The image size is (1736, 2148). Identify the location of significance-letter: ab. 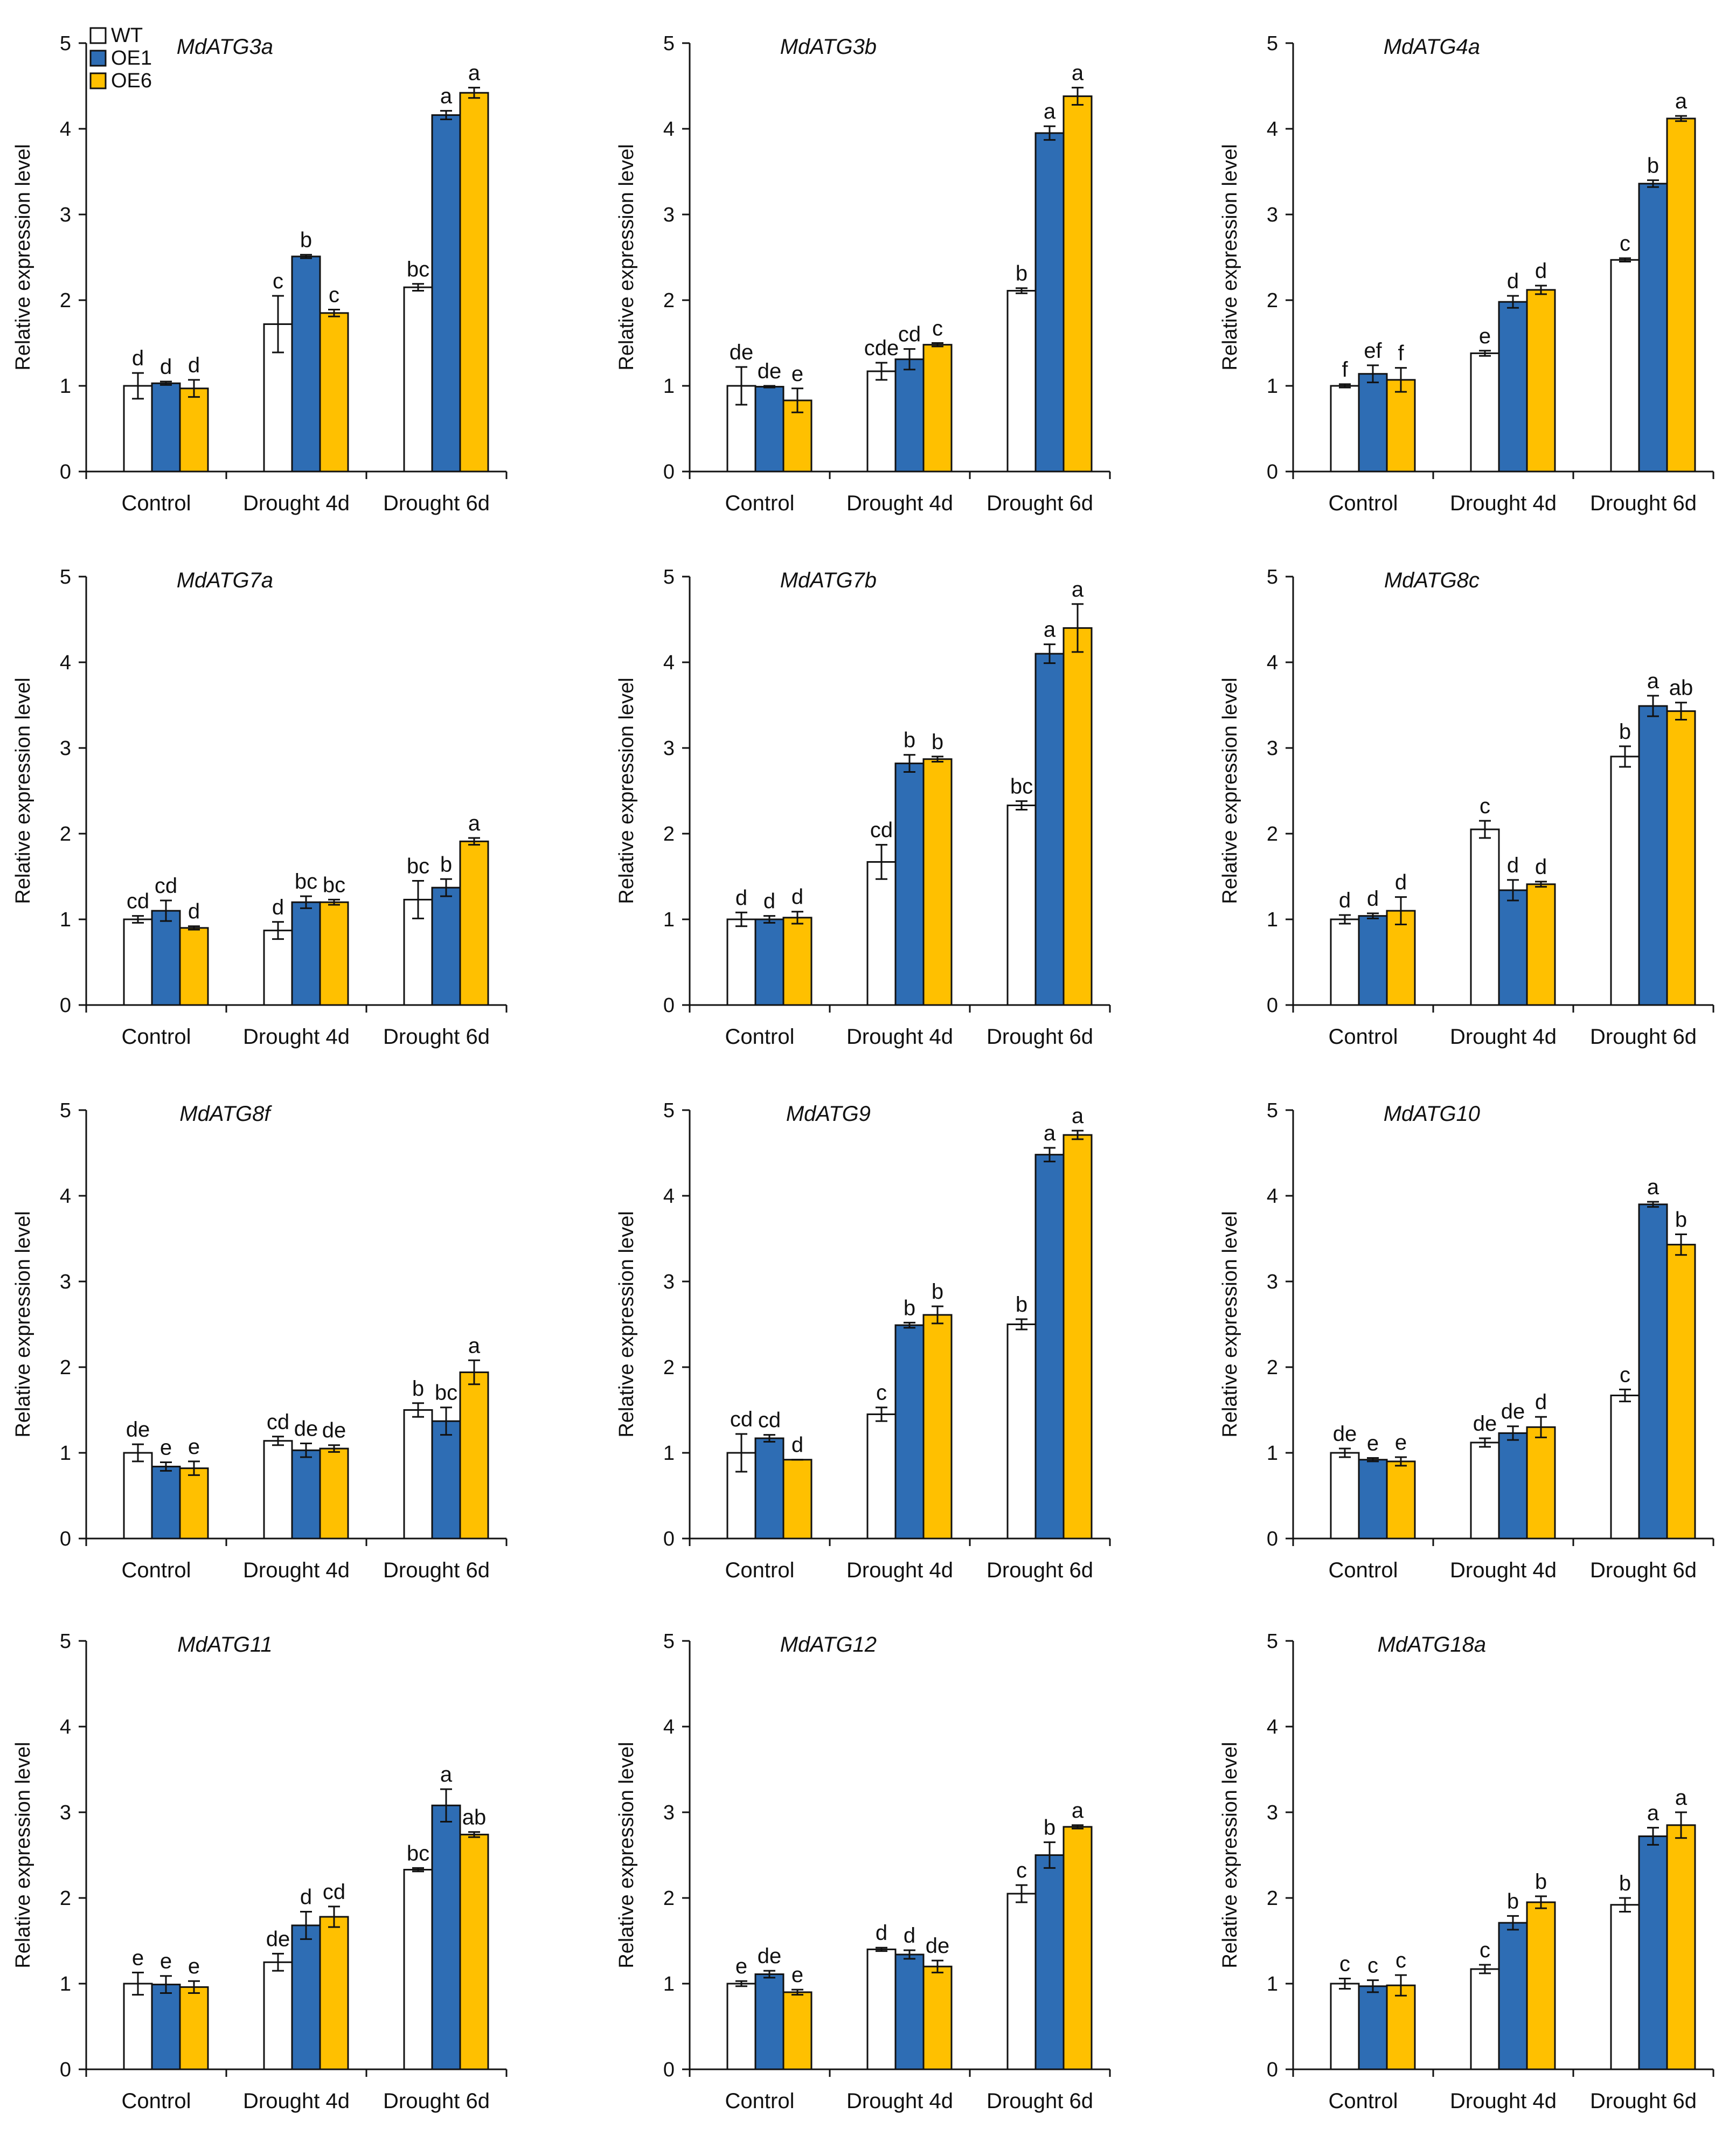
(1681, 688).